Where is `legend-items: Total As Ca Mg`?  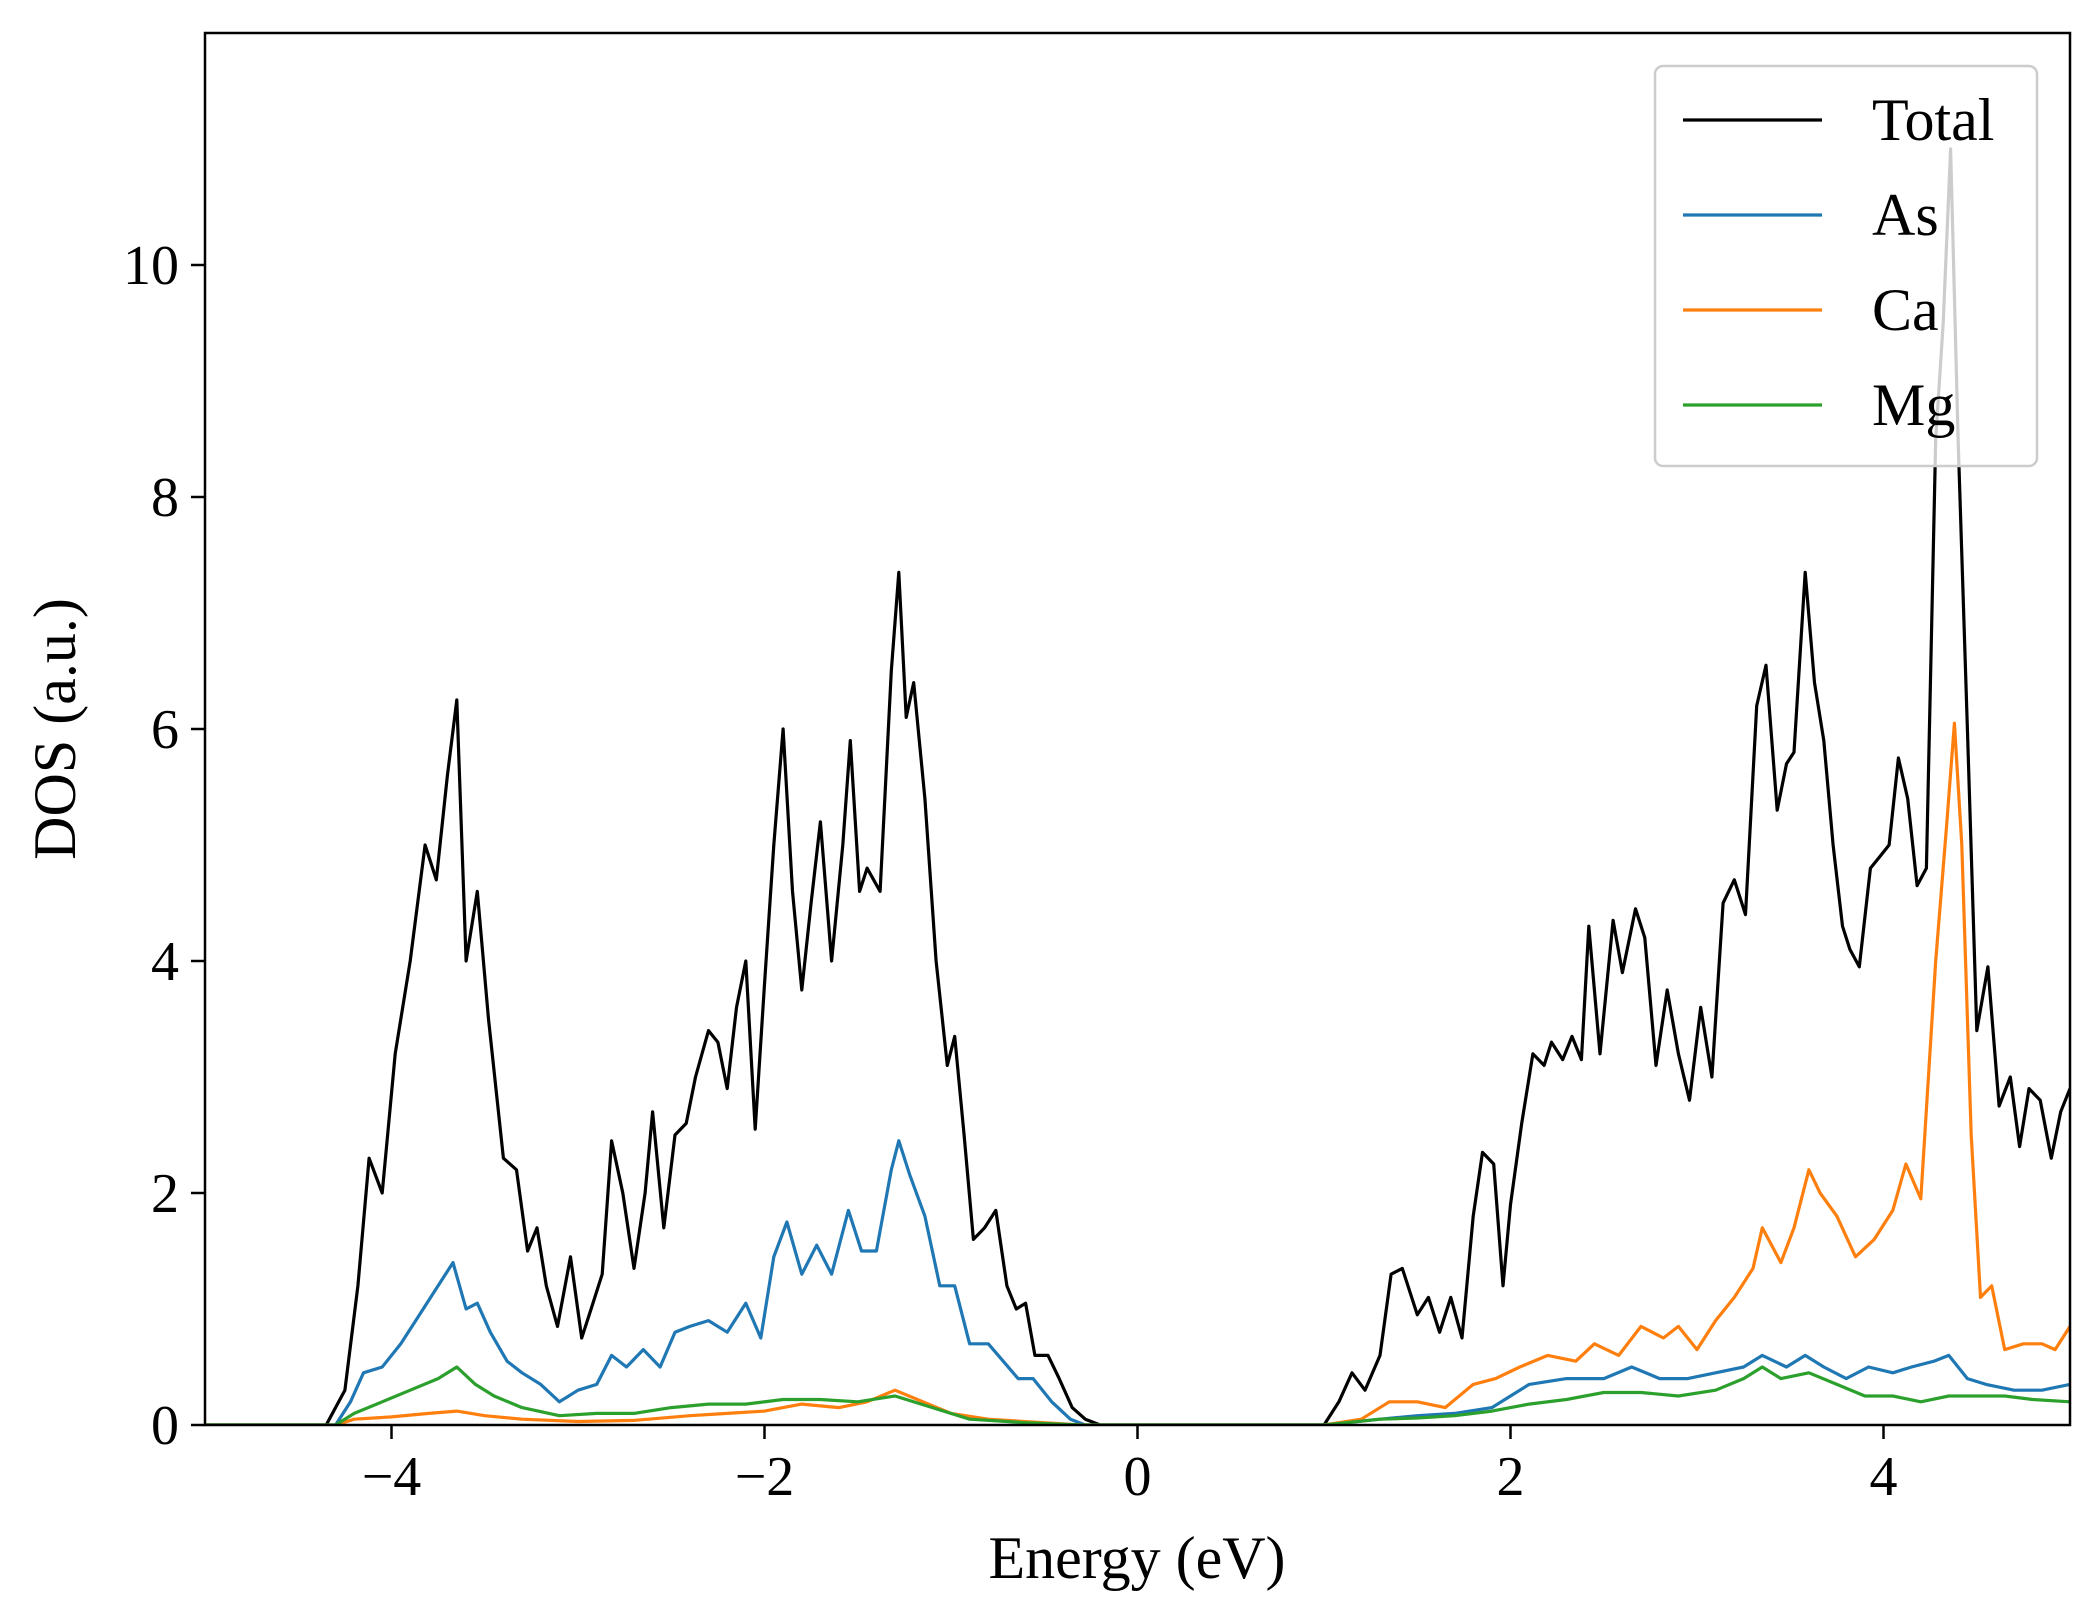
legend-items: Total As Ca Mg is located at coordinates (1838, 262).